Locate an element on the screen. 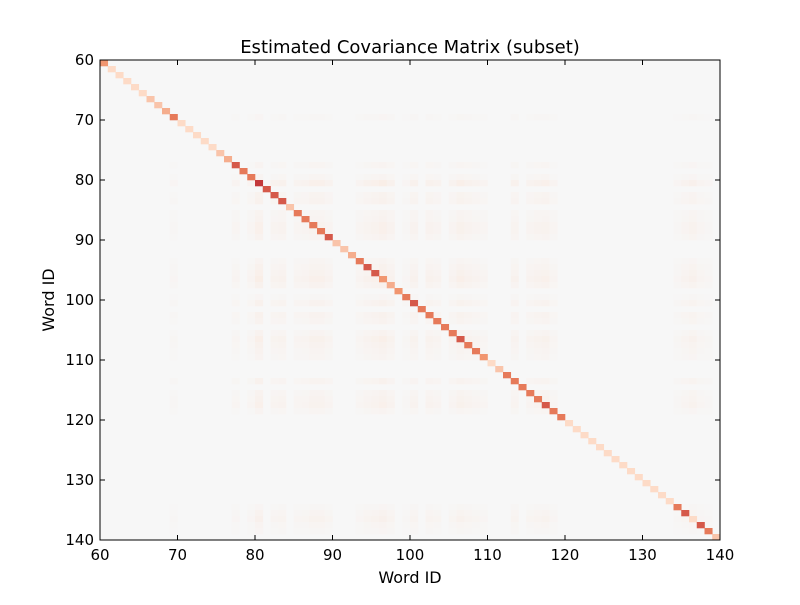 The height and width of the screenshot is (605, 800). x-tick-label: 90 is located at coordinates (332, 555).